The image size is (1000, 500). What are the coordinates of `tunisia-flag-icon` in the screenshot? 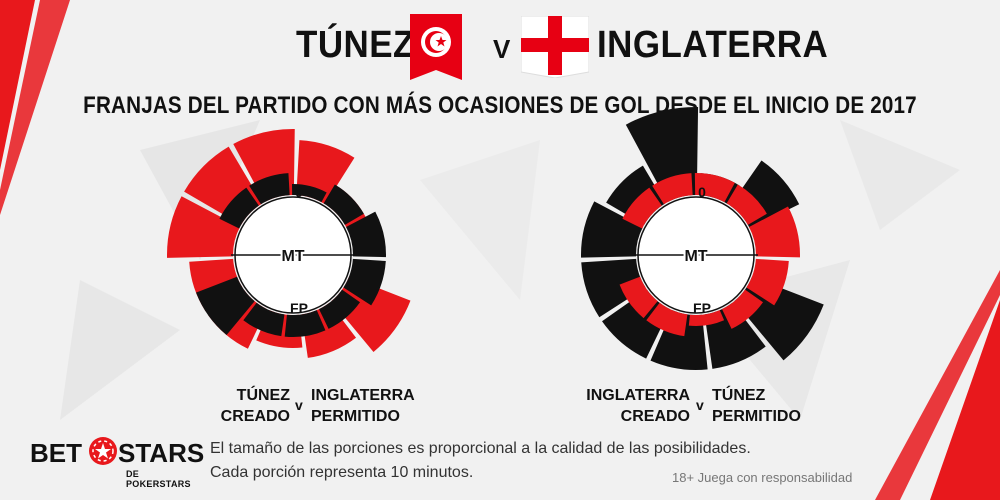 It's located at (436, 47).